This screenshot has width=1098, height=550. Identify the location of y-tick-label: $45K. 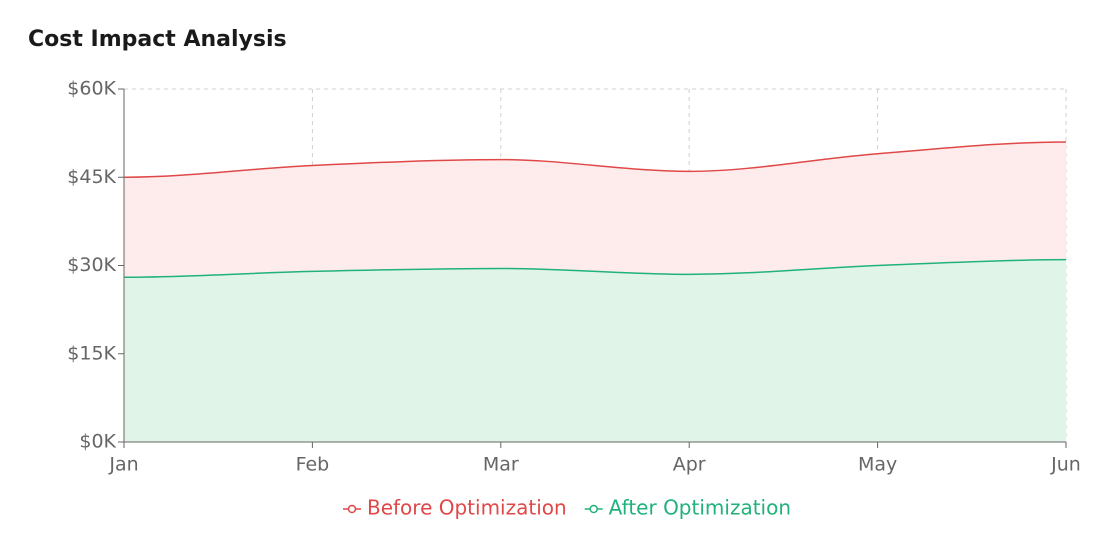
(91, 177).